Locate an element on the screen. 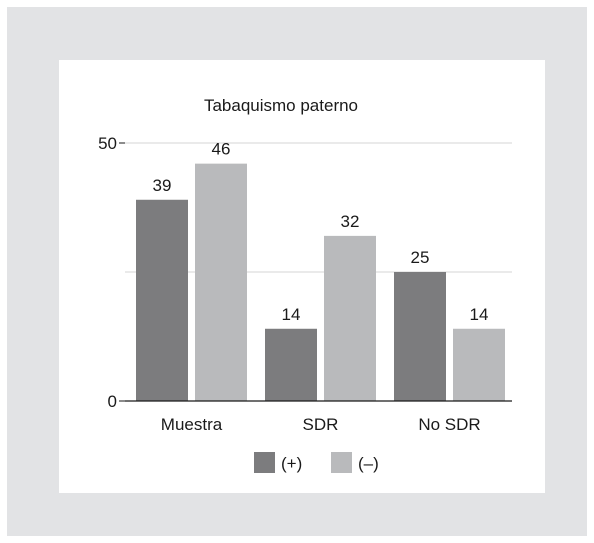  y-tick-label: 50 is located at coordinates (107, 143).